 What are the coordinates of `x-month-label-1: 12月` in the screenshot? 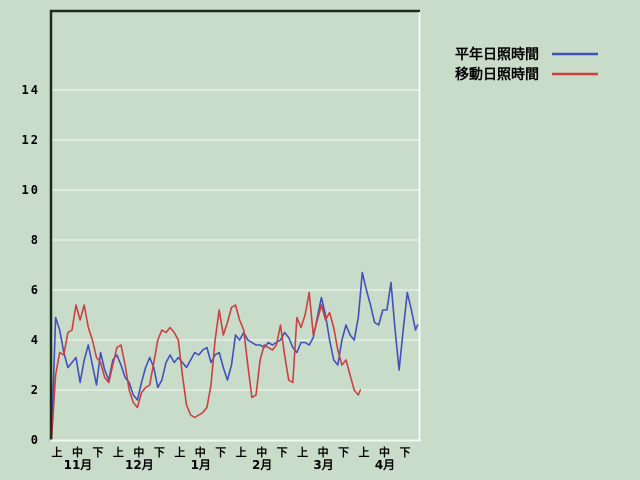 It's located at (139, 465).